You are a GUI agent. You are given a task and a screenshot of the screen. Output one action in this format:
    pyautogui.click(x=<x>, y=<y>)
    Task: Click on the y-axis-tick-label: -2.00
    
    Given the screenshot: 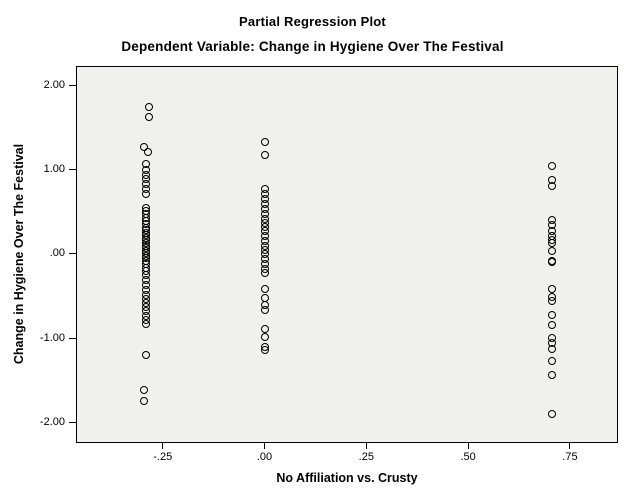 What is the action you would take?
    pyautogui.click(x=52, y=422)
    